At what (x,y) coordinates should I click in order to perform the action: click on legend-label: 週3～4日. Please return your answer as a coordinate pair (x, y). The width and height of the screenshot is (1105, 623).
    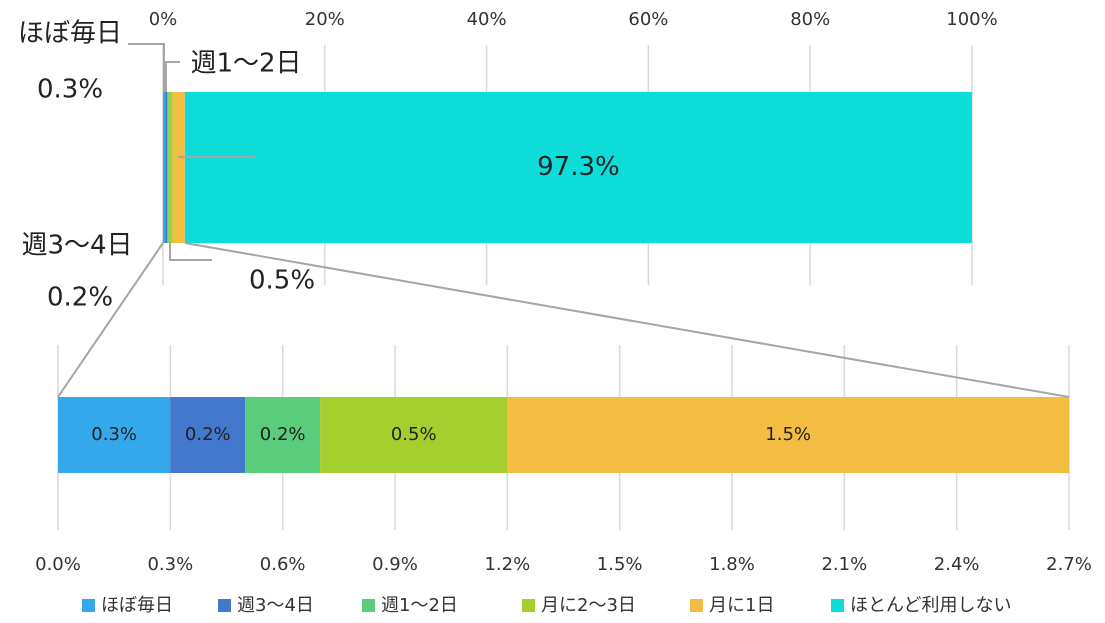
    Looking at the image, I should click on (275, 605).